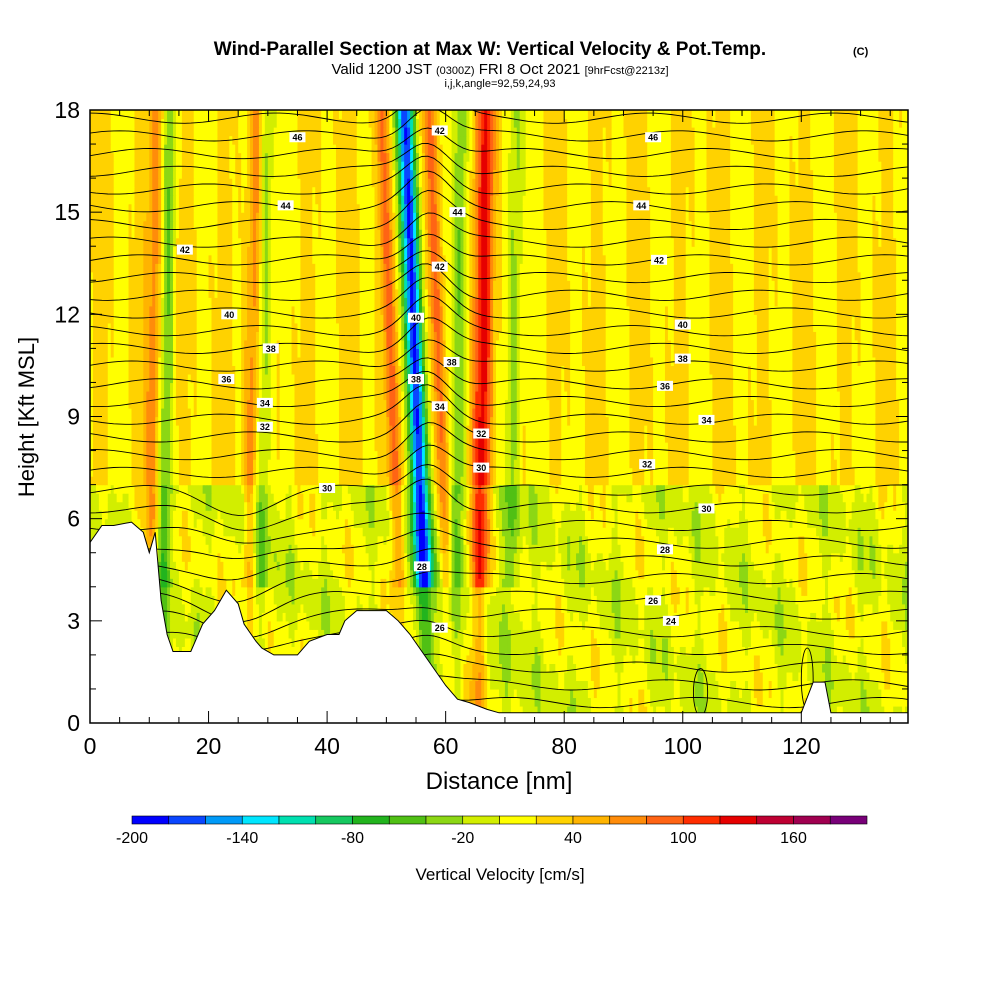 This screenshot has width=1000, height=1000. Describe the element at coordinates (492, 831) in the screenshot. I see `colorbar: -200 -140 -80 -20 40 100 160` at that location.